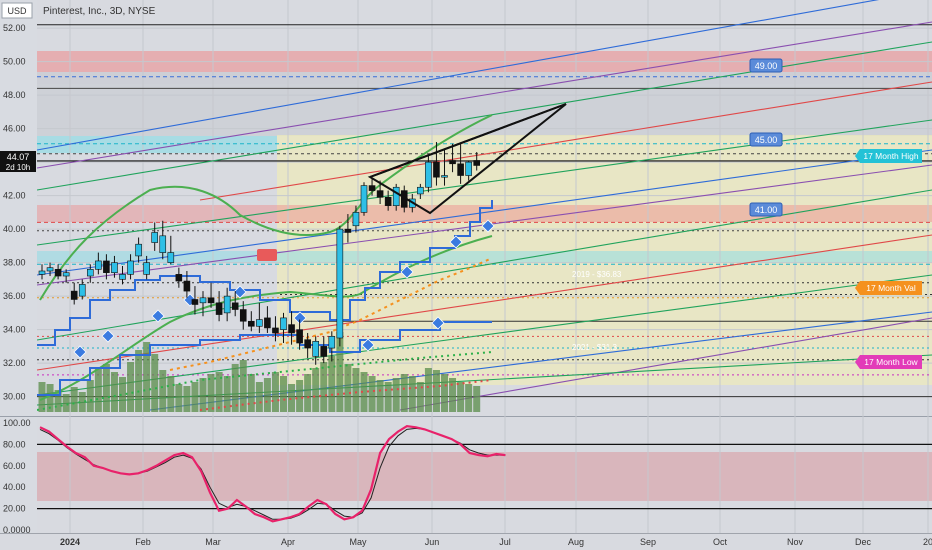  What do you see at coordinates (14, 28) in the screenshot?
I see `price-tick-label: 52.00` at bounding box center [14, 28].